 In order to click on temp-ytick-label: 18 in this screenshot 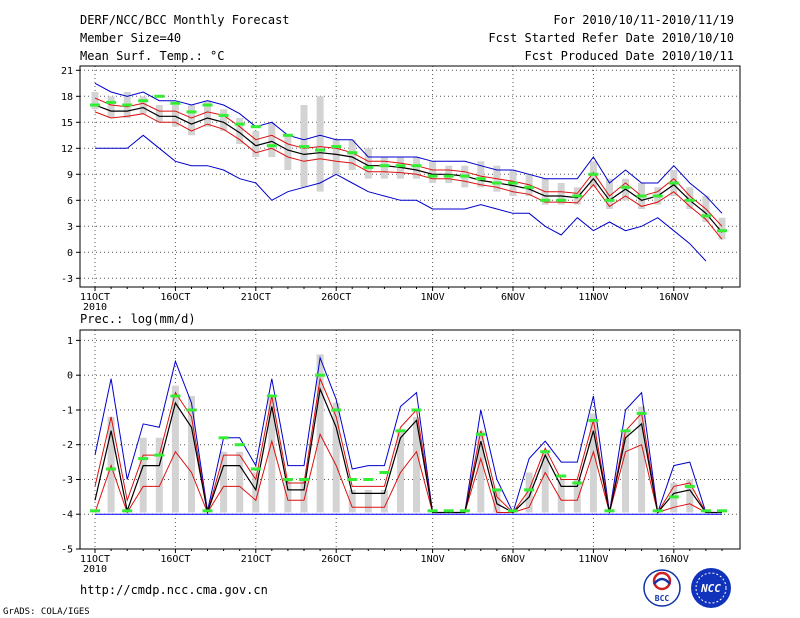, I will do `click(67, 97)`.